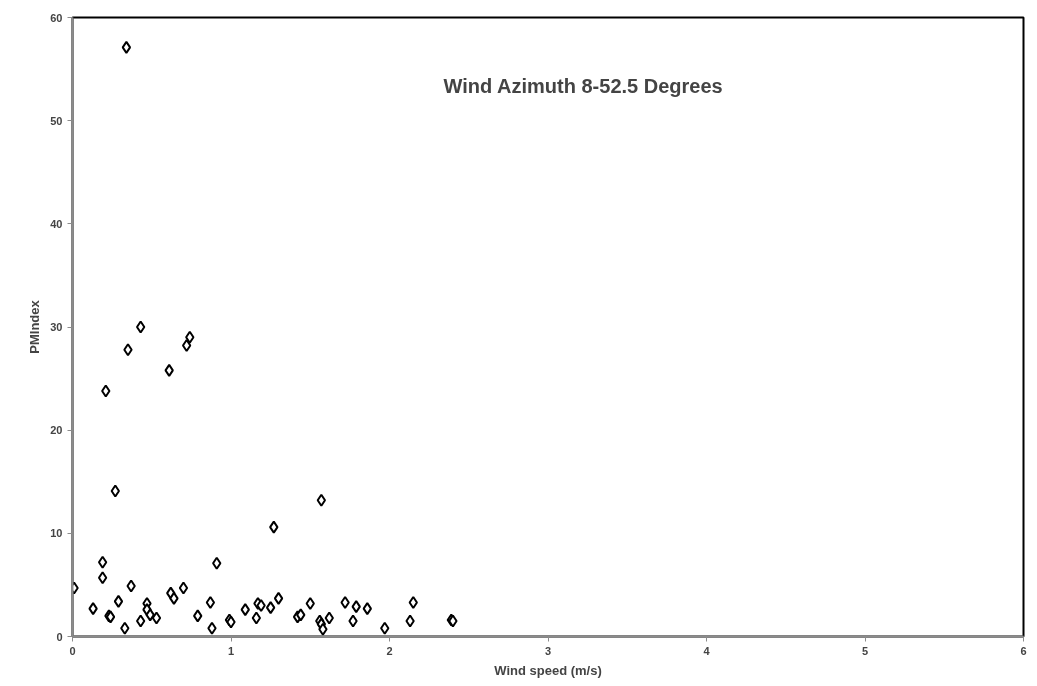 This screenshot has height=686, width=1037. What do you see at coordinates (56, 223) in the screenshot?
I see `y-tick-label: 40` at bounding box center [56, 223].